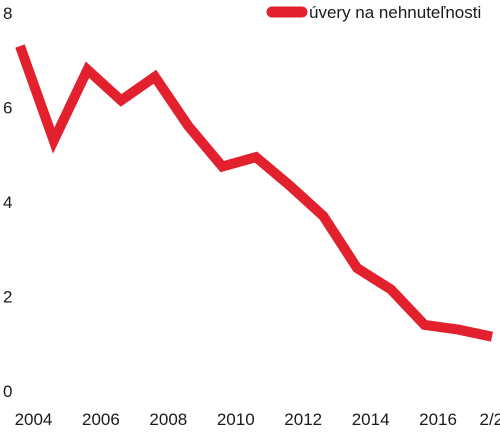 This screenshot has height=432, width=500. I want to click on x-axis-ticks: 2004 2006 2008 2010 2012 2014 2016 2/2018, so click(257, 419).